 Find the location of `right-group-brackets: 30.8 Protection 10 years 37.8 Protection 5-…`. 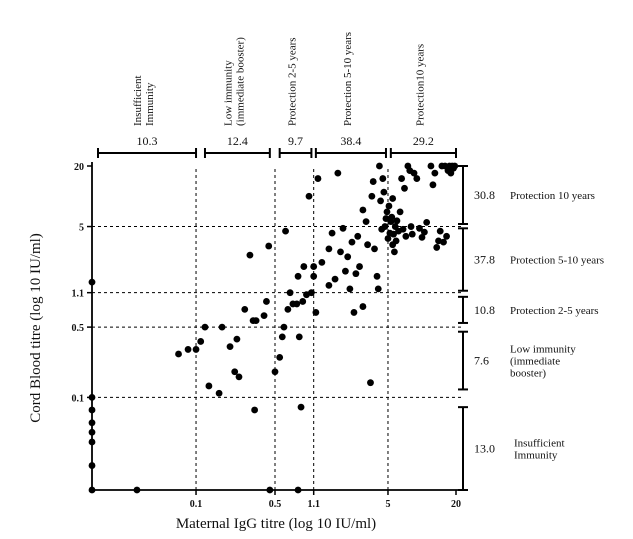

right-group-brackets: 30.8 Protection 10 years 37.8 Protection 5-… is located at coordinates (531, 328).